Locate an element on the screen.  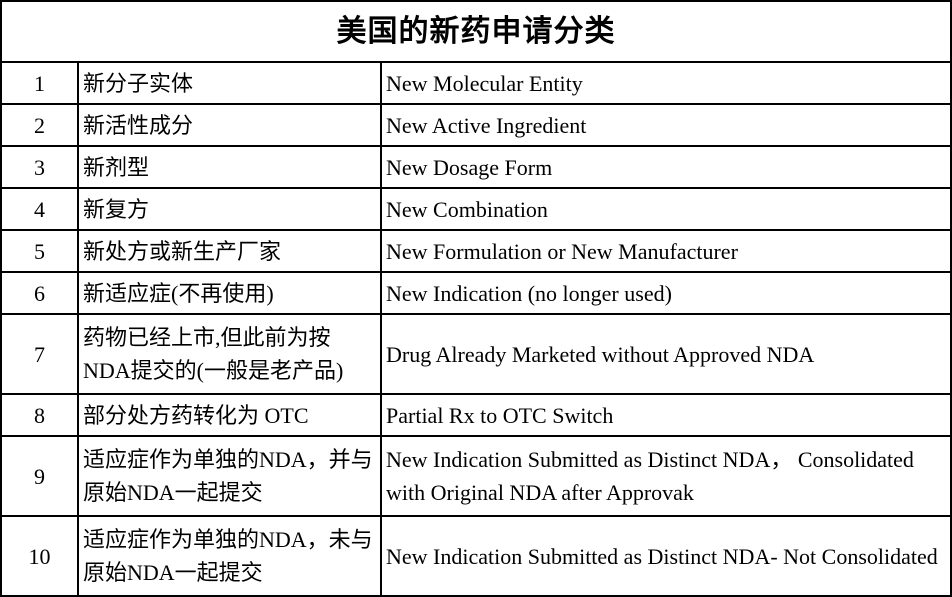
english-term-cell: New Combination is located at coordinates (665, 209).